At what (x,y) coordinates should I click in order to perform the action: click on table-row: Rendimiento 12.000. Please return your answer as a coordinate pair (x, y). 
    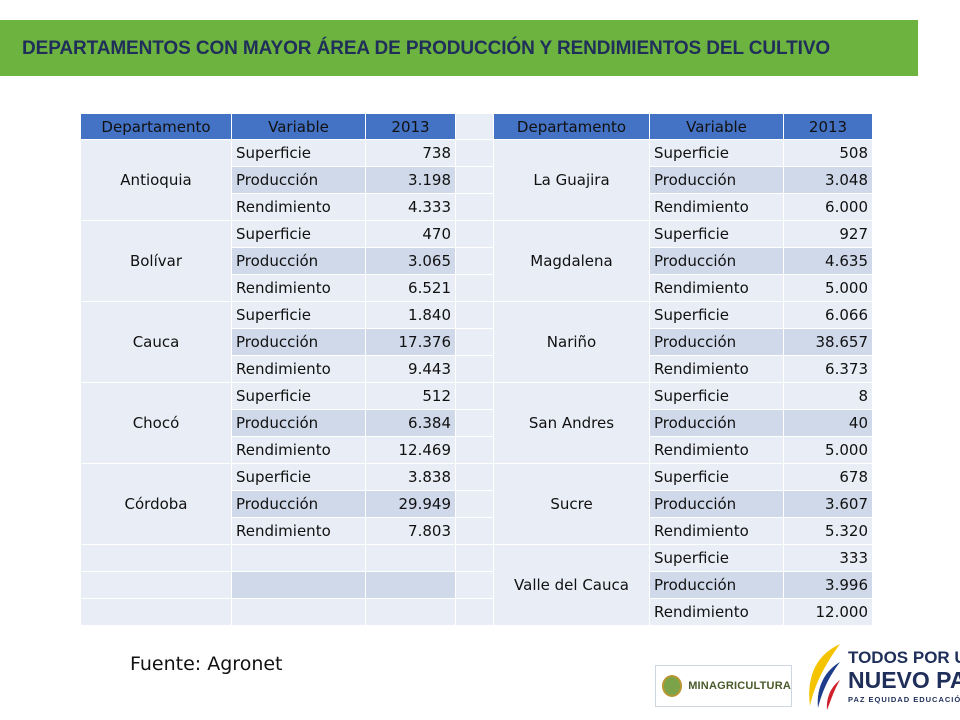
    Looking at the image, I should click on (476, 612).